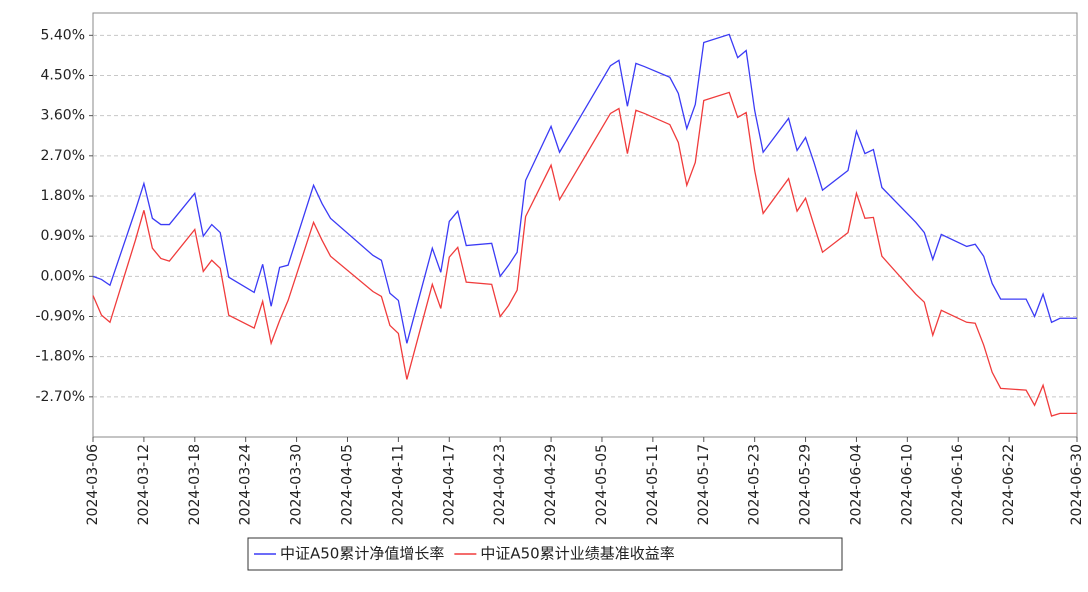 The image size is (1088, 592). Describe the element at coordinates (297, 484) in the screenshot. I see `x-tick-label: 2024-03-30` at that location.